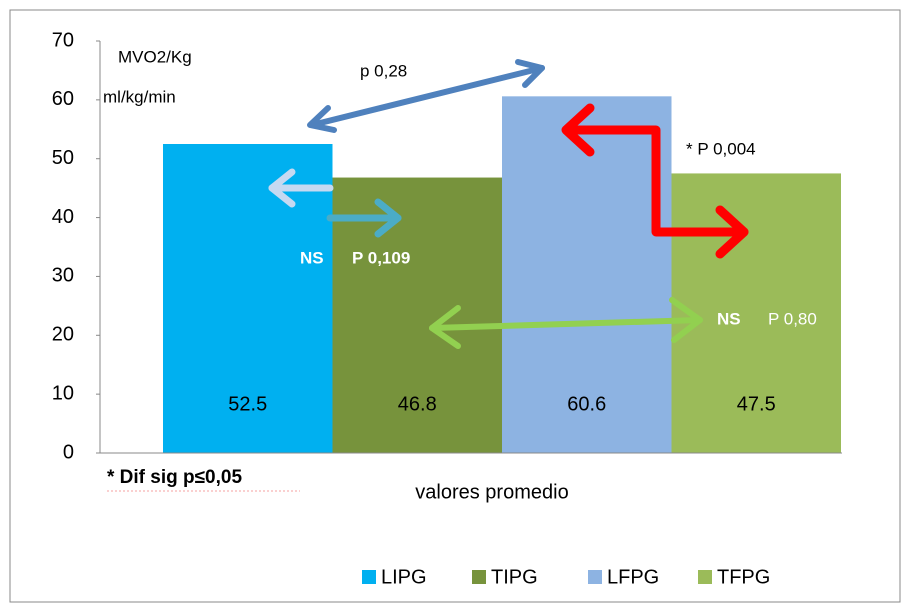  What do you see at coordinates (63, 393) in the screenshot?
I see `y-tick-label: 10` at bounding box center [63, 393].